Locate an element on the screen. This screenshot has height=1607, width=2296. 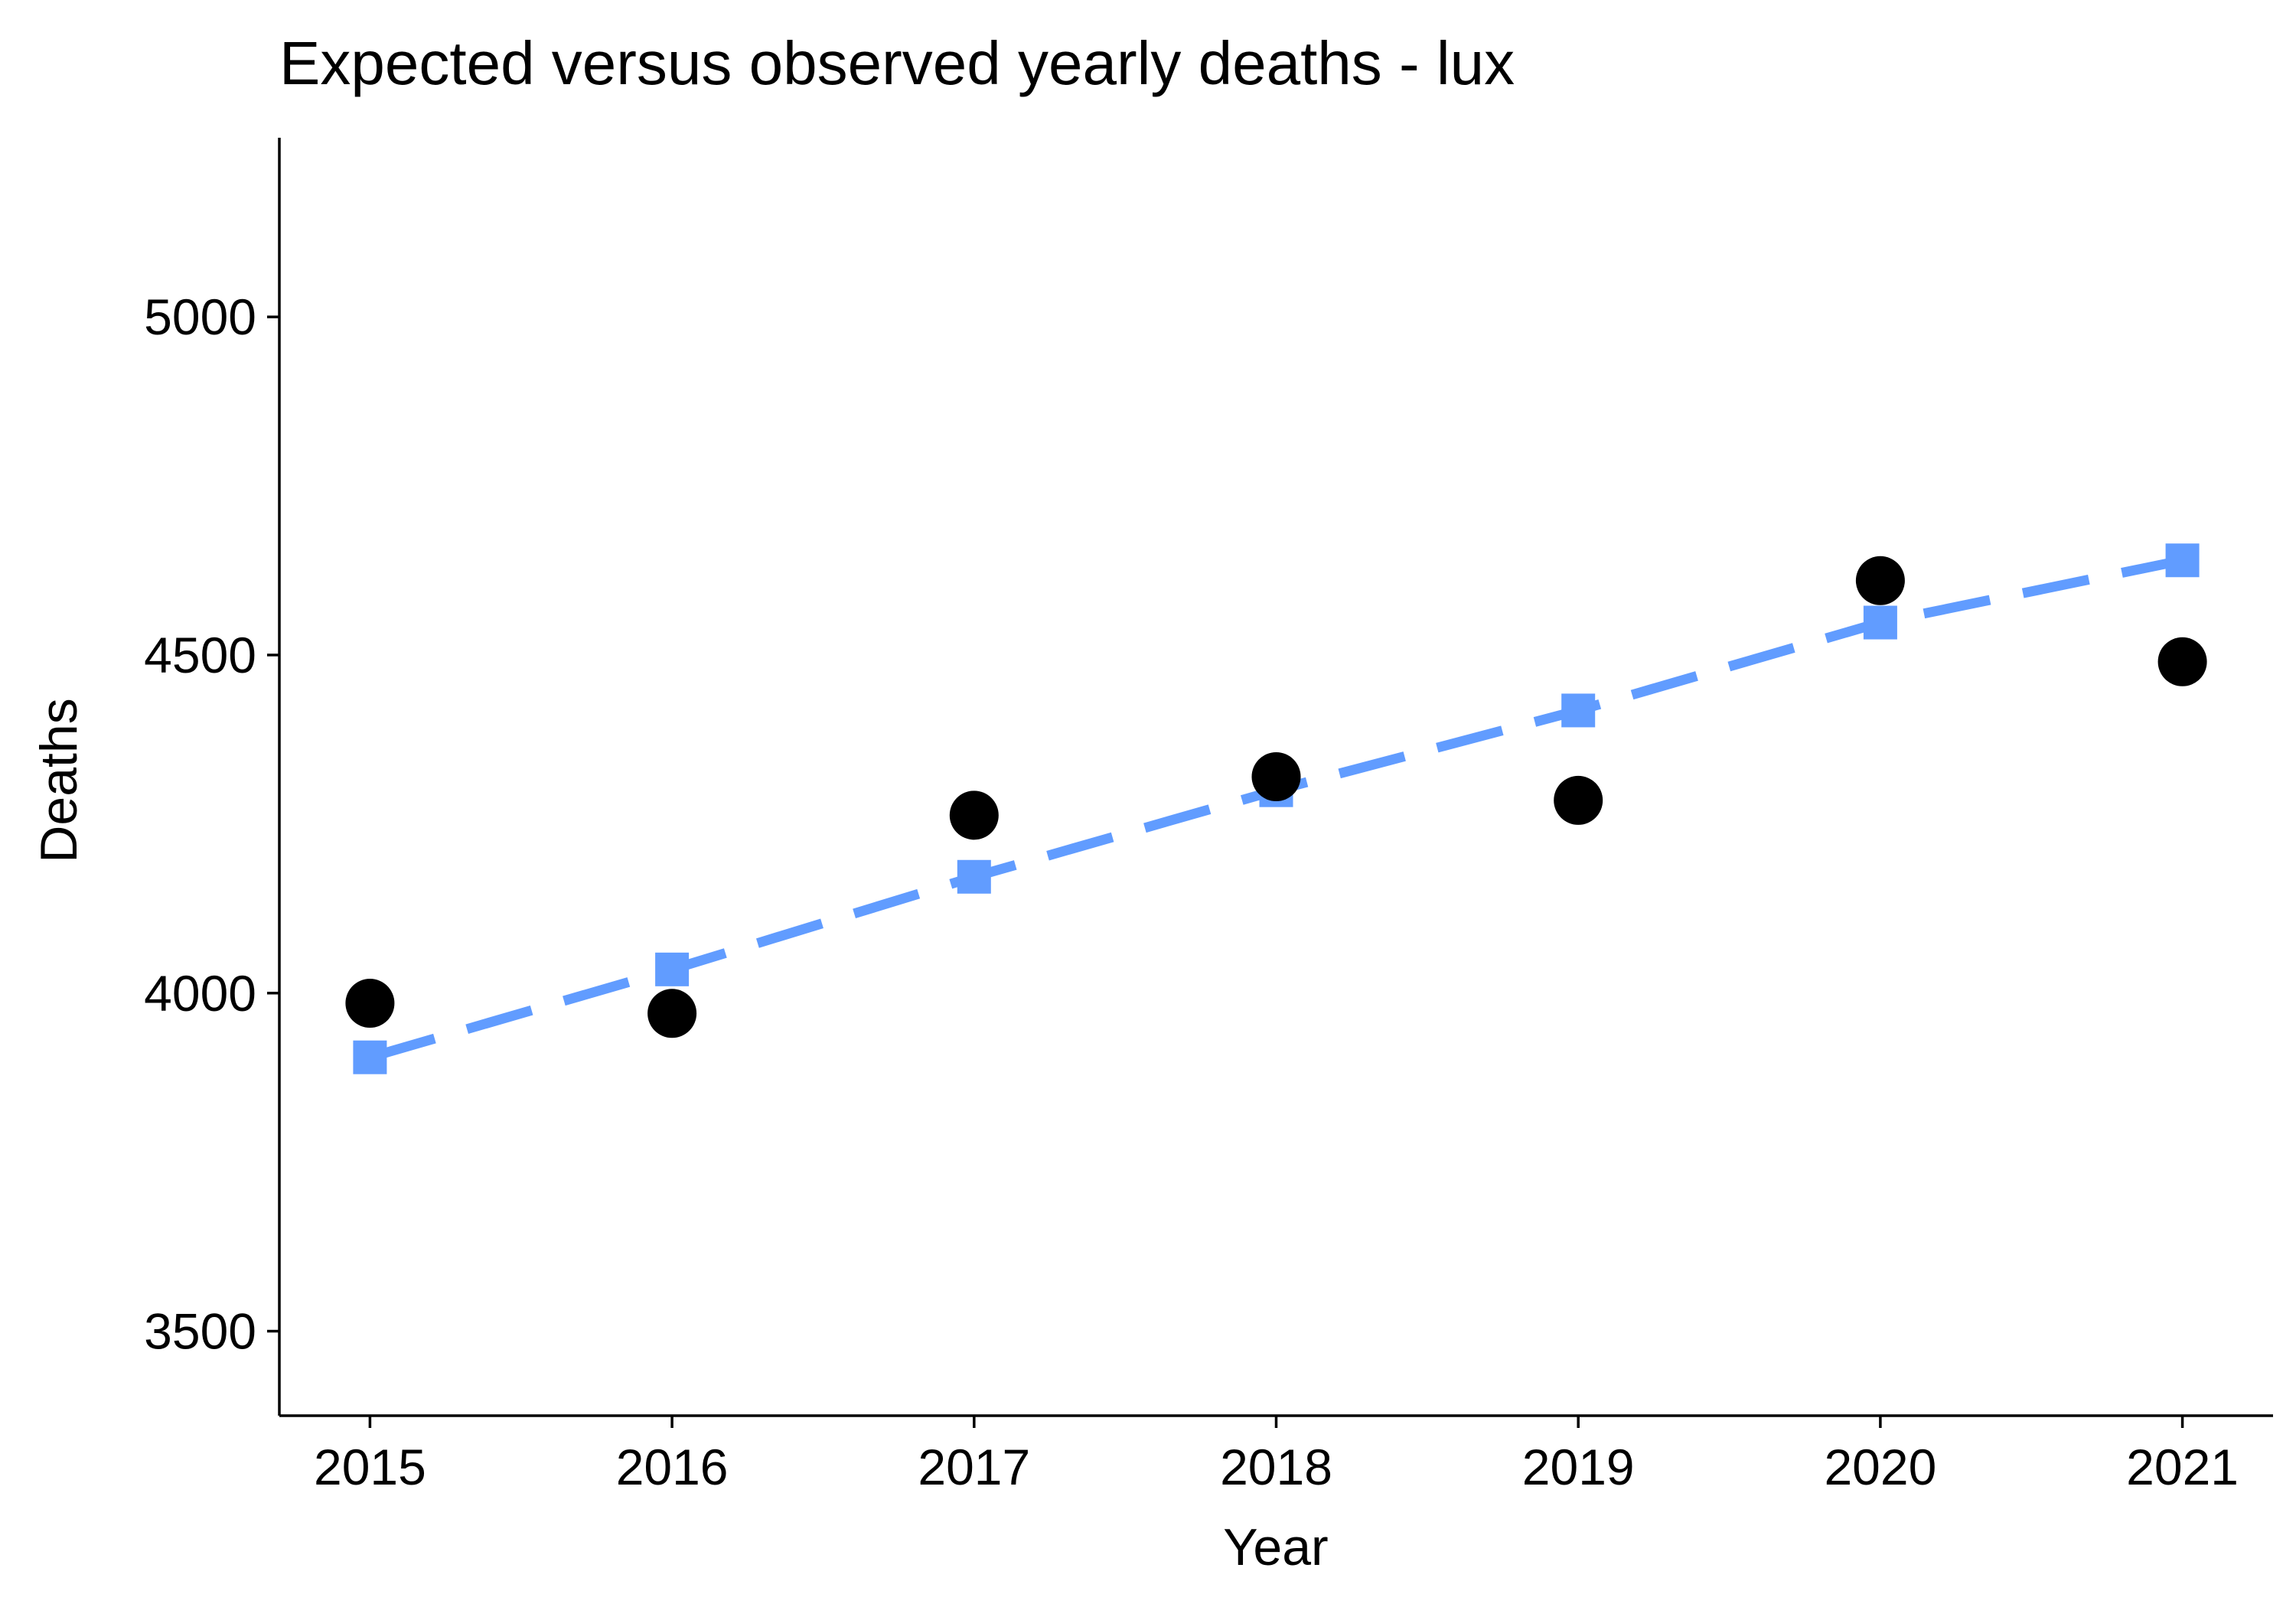
y-tick-label: 3500 is located at coordinates (200, 1331).